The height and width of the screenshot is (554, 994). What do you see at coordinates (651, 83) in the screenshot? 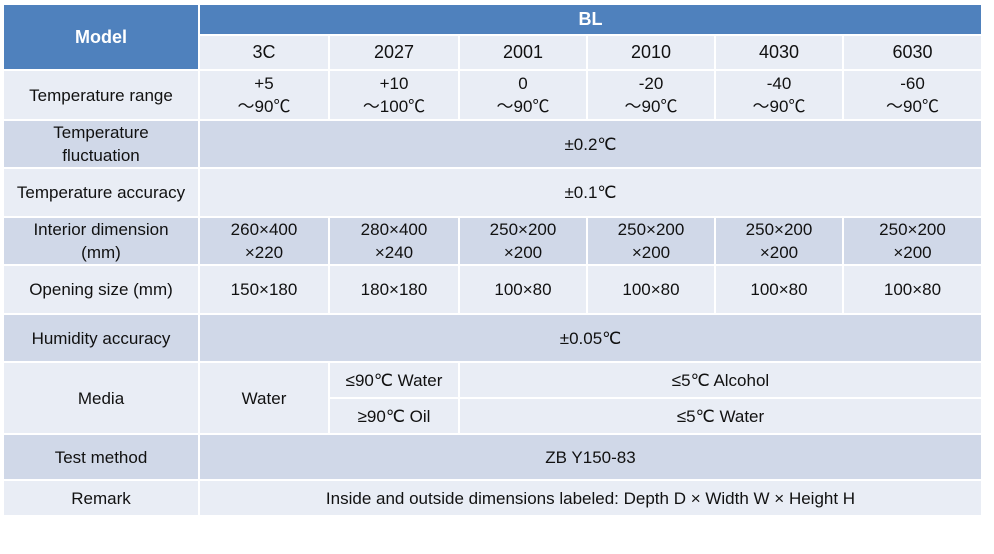
I see `cell-line: -20` at bounding box center [651, 83].